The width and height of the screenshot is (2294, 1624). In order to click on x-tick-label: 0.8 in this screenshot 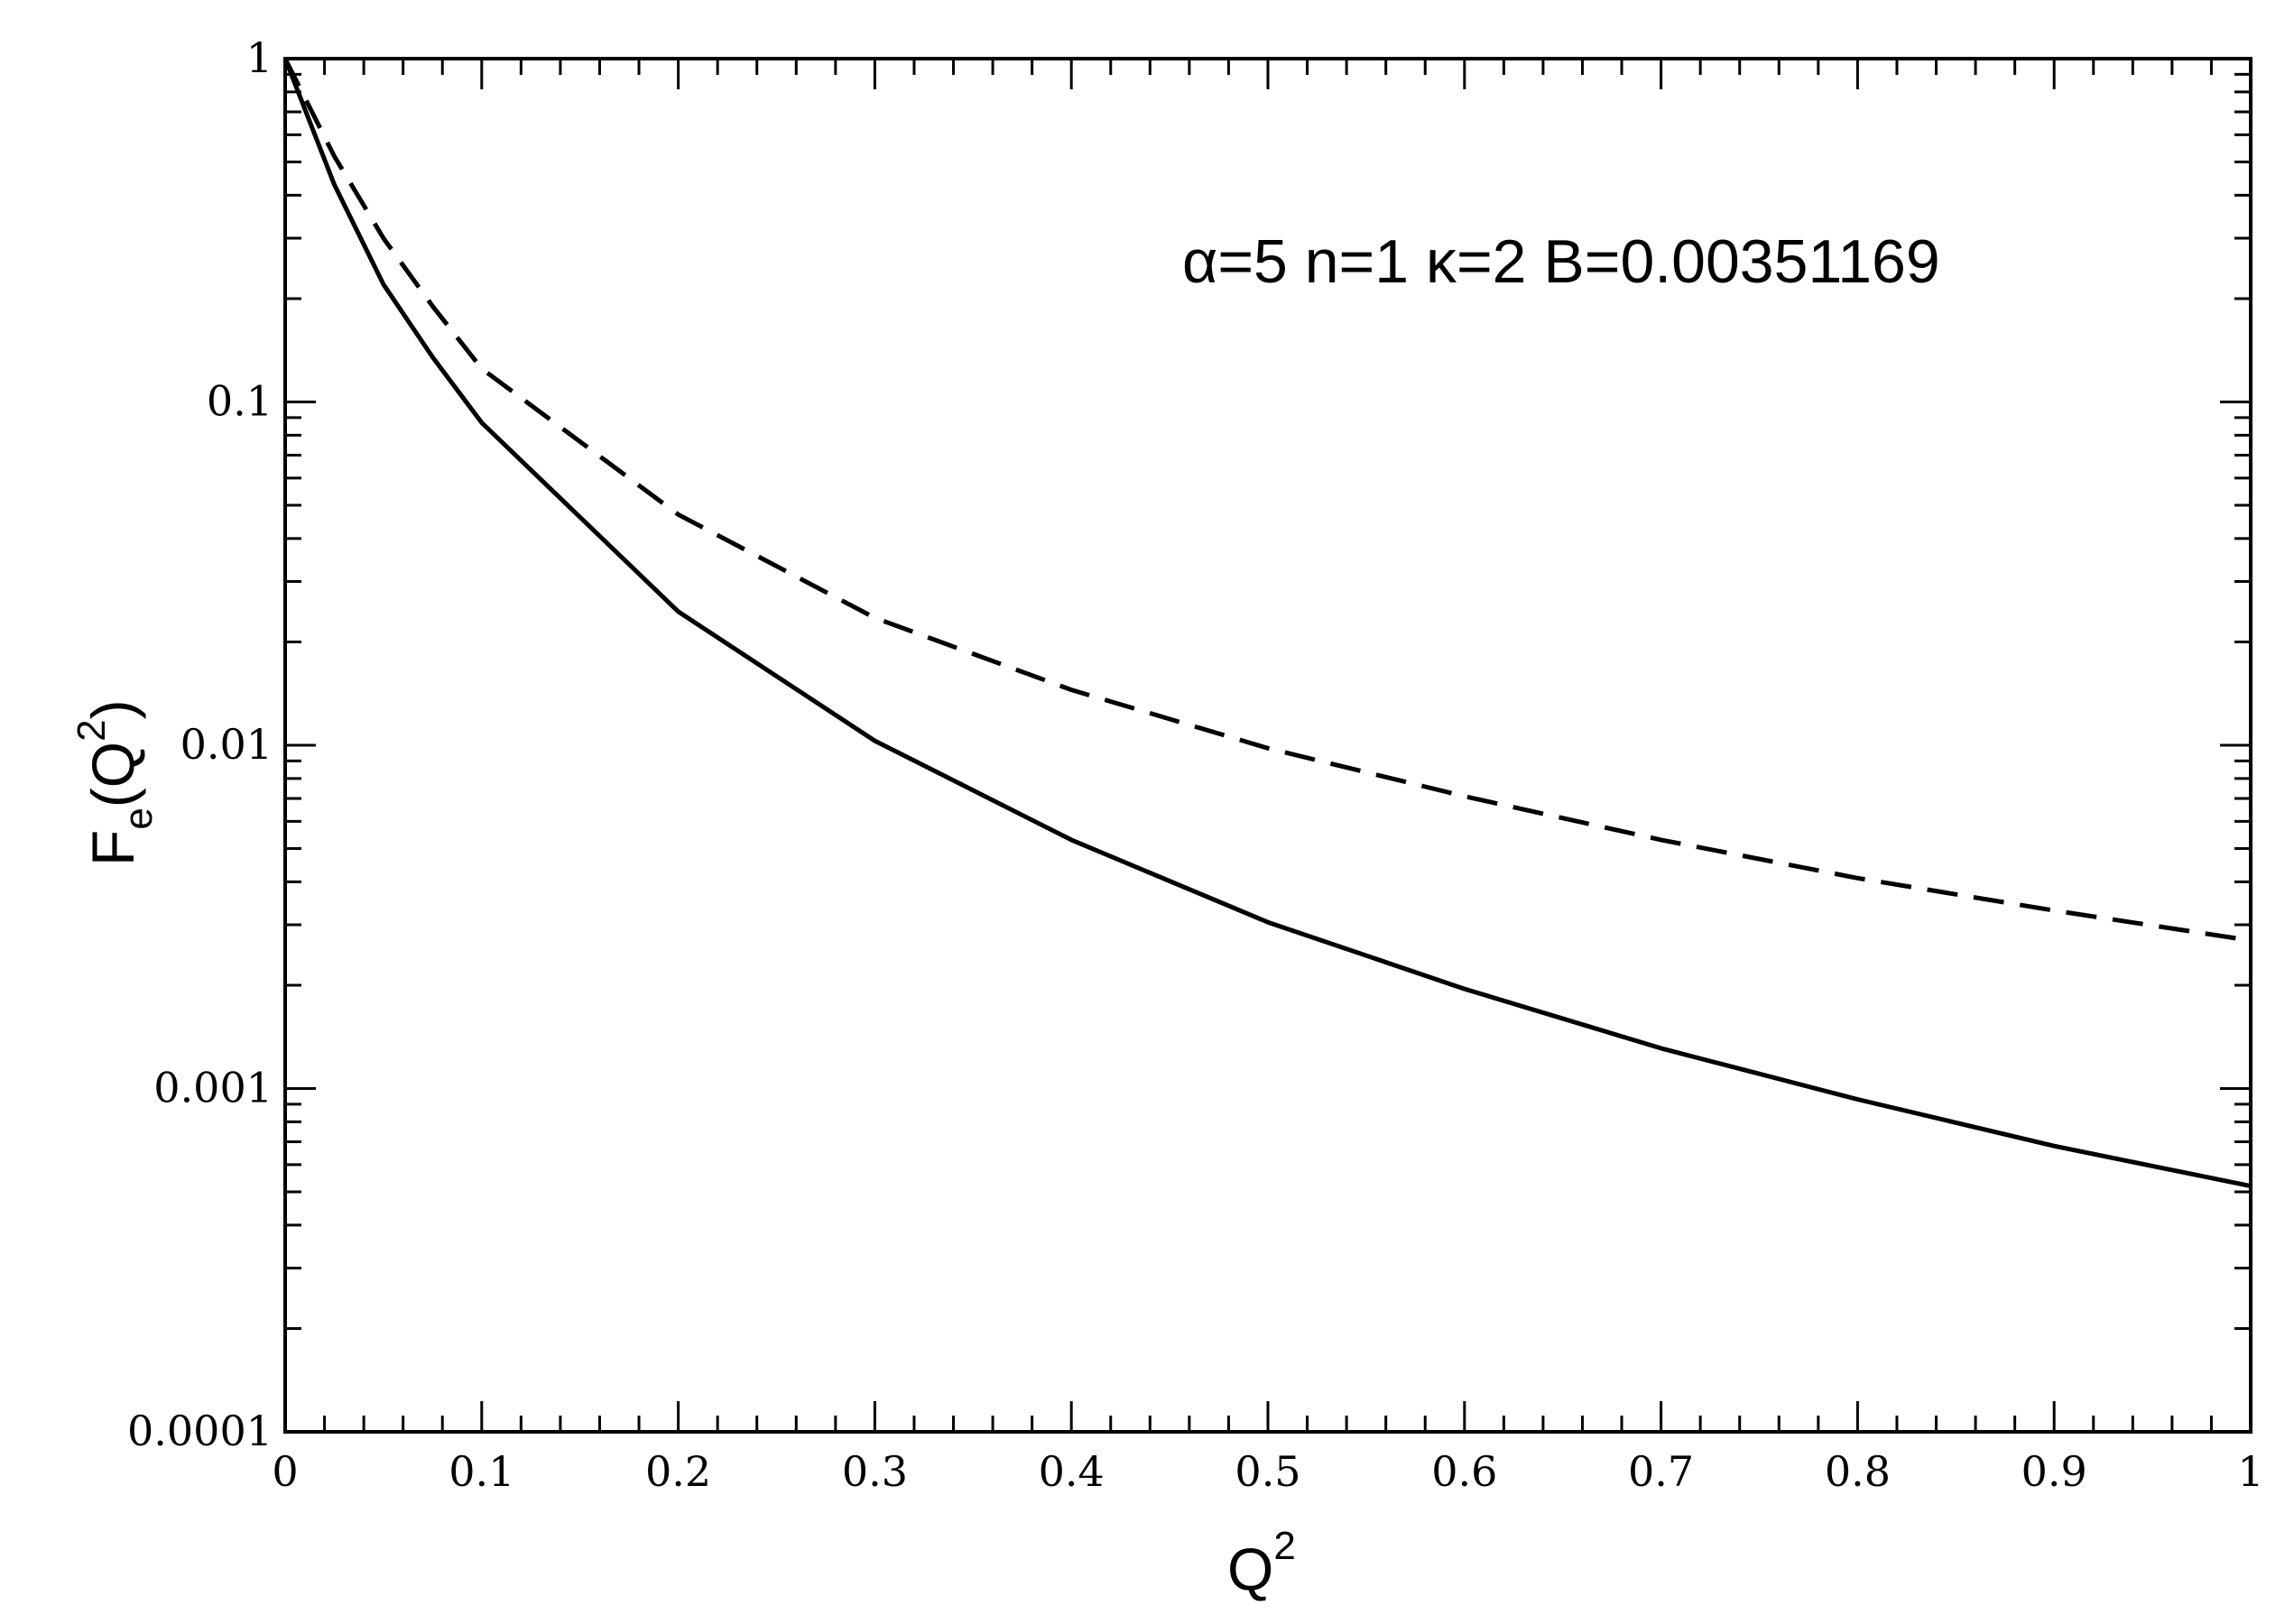, I will do `click(1858, 1472)`.